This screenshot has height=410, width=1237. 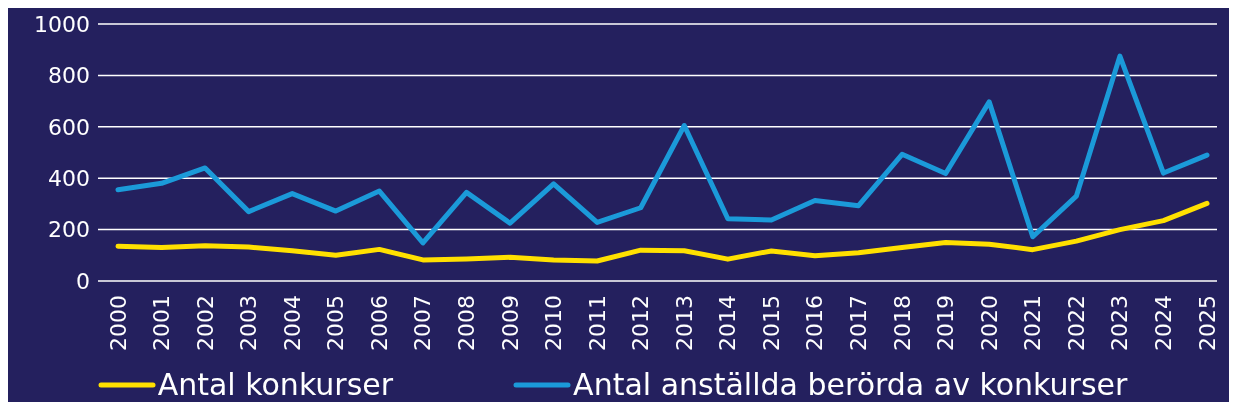 I want to click on x-tick-label: 2017, so click(x=859, y=323).